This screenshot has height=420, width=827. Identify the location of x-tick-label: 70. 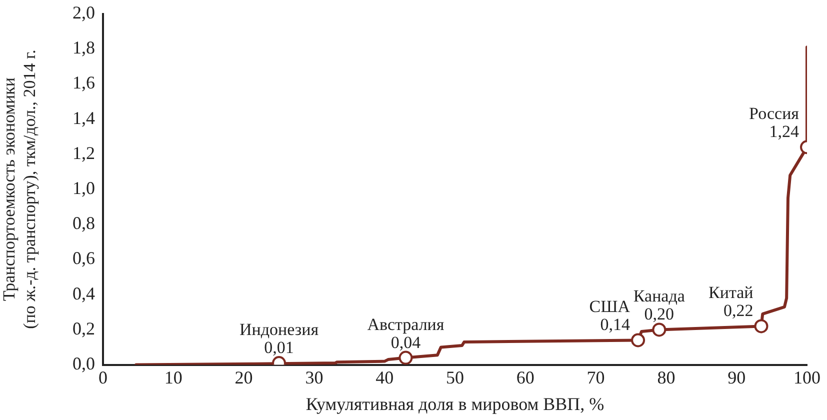
(595, 377).